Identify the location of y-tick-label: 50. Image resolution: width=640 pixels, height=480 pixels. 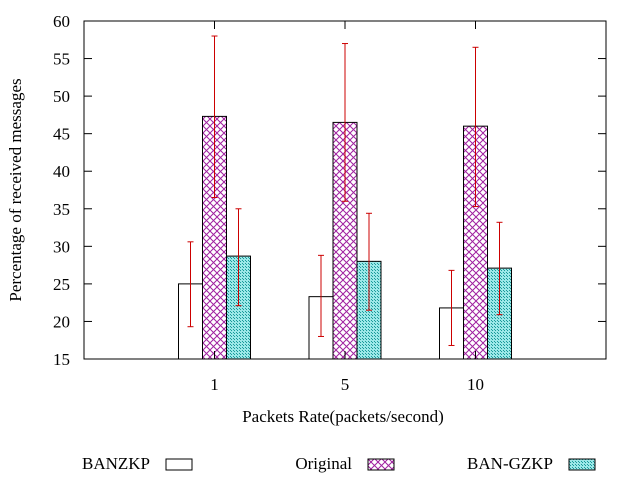
(61, 96).